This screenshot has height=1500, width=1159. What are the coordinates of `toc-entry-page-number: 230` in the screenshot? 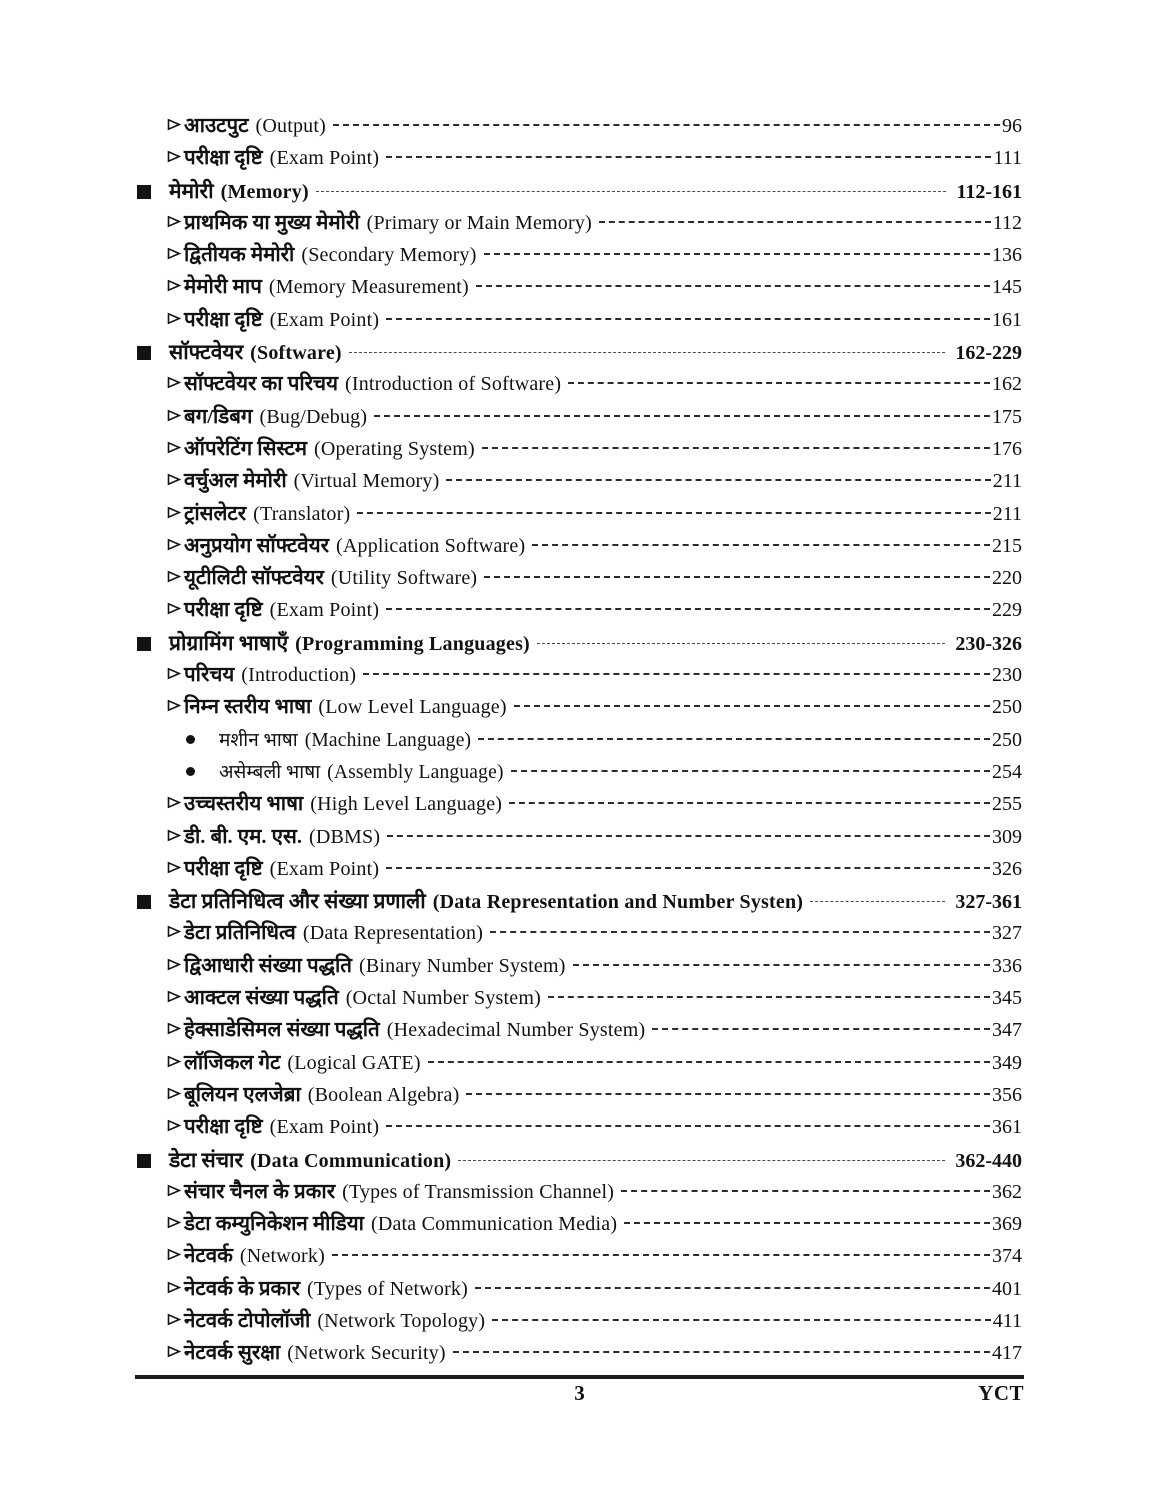 It's located at (1007, 675).